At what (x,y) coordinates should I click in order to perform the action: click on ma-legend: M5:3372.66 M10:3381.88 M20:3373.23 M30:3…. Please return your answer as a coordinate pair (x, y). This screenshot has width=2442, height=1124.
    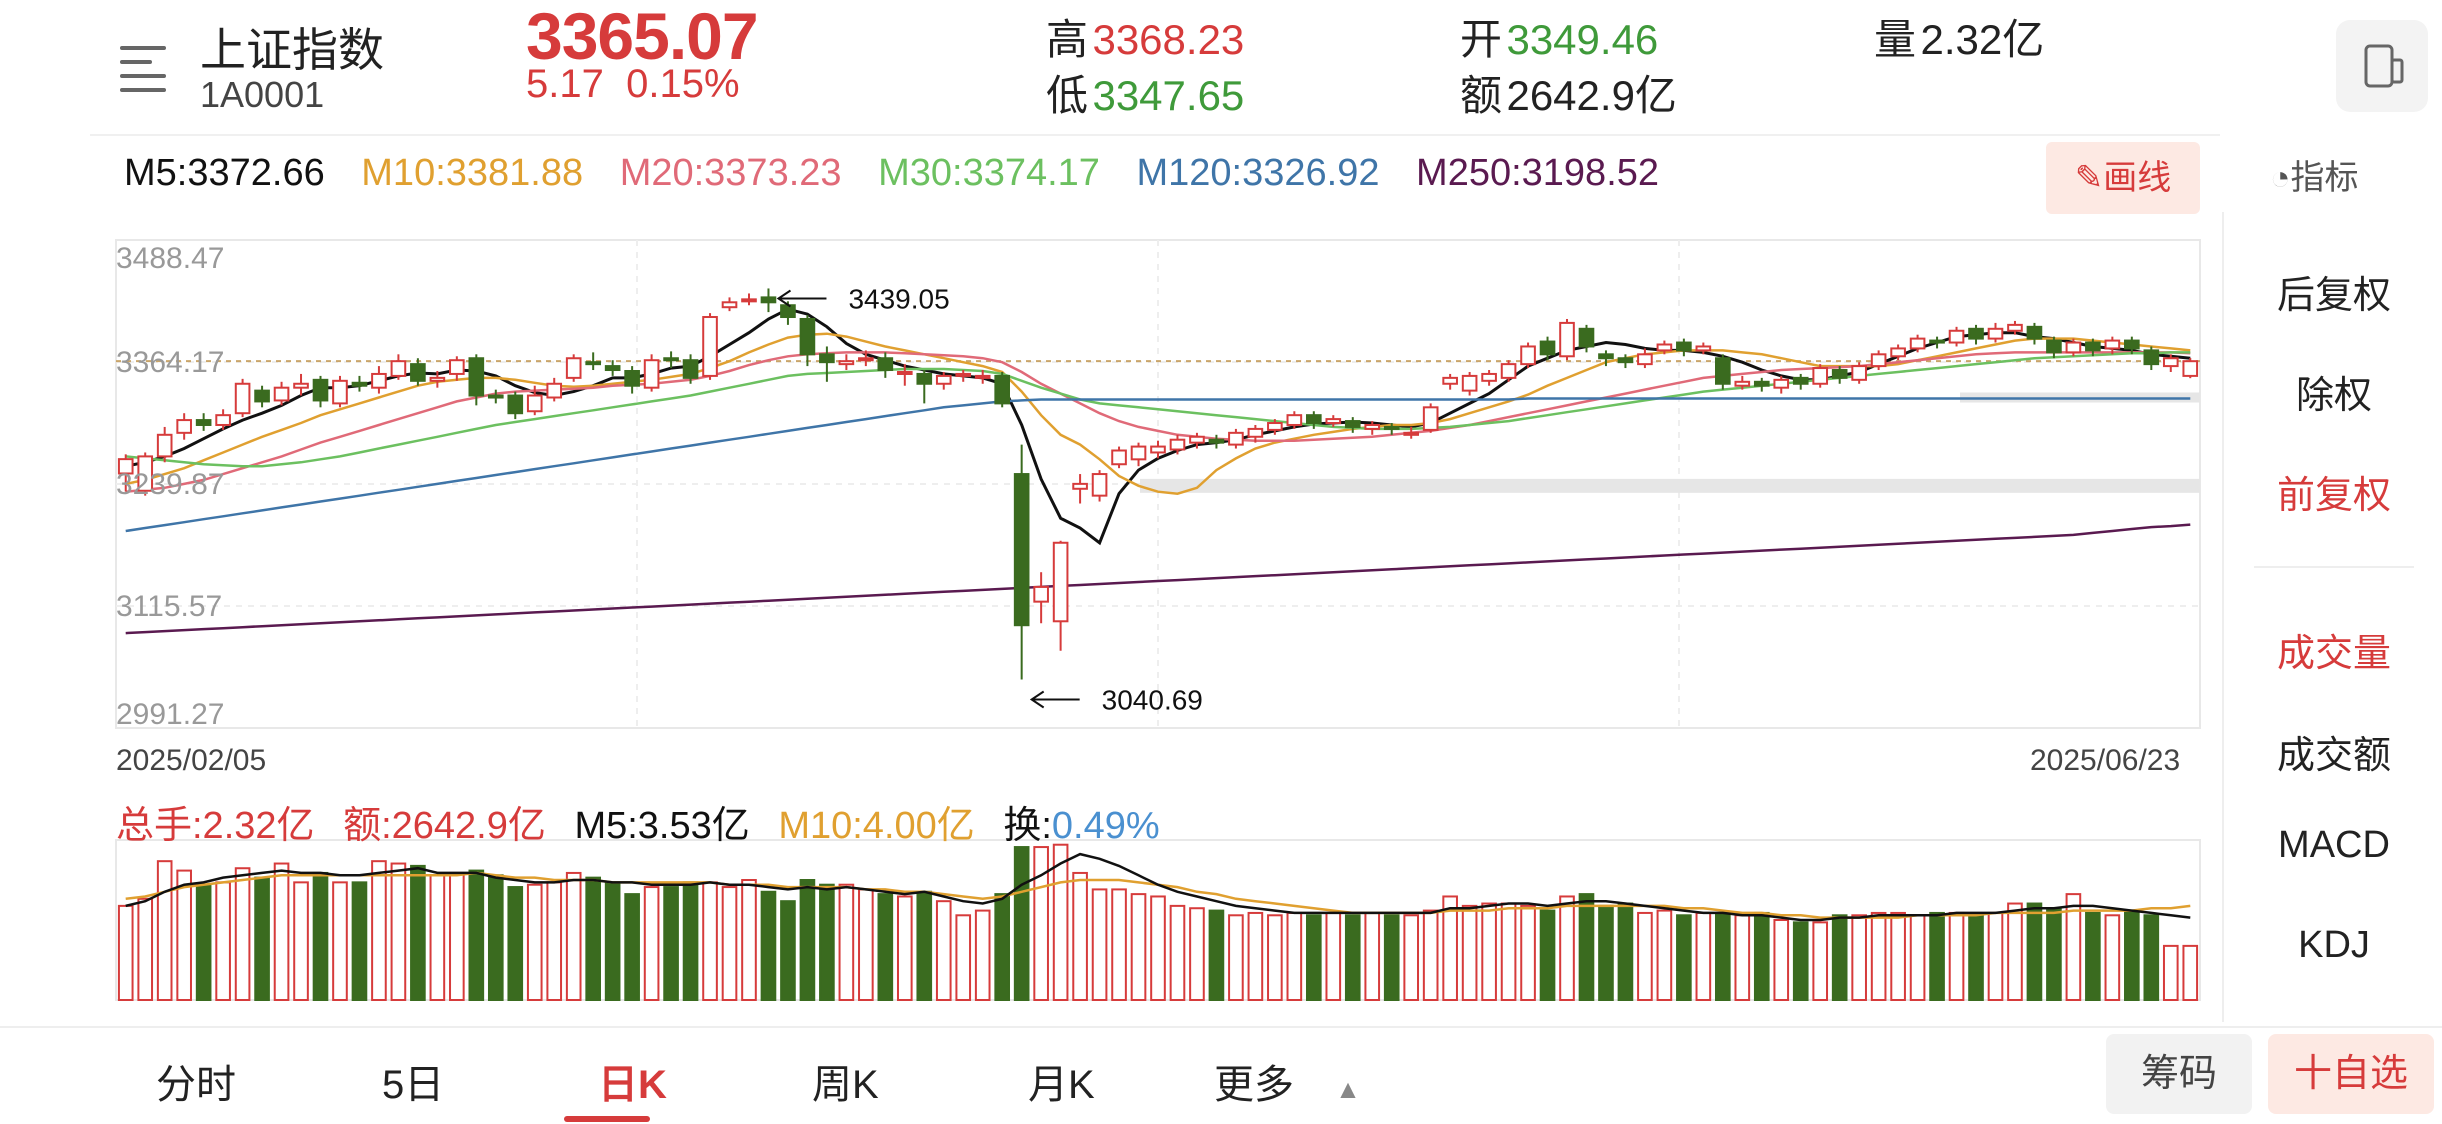
    Looking at the image, I should click on (904, 173).